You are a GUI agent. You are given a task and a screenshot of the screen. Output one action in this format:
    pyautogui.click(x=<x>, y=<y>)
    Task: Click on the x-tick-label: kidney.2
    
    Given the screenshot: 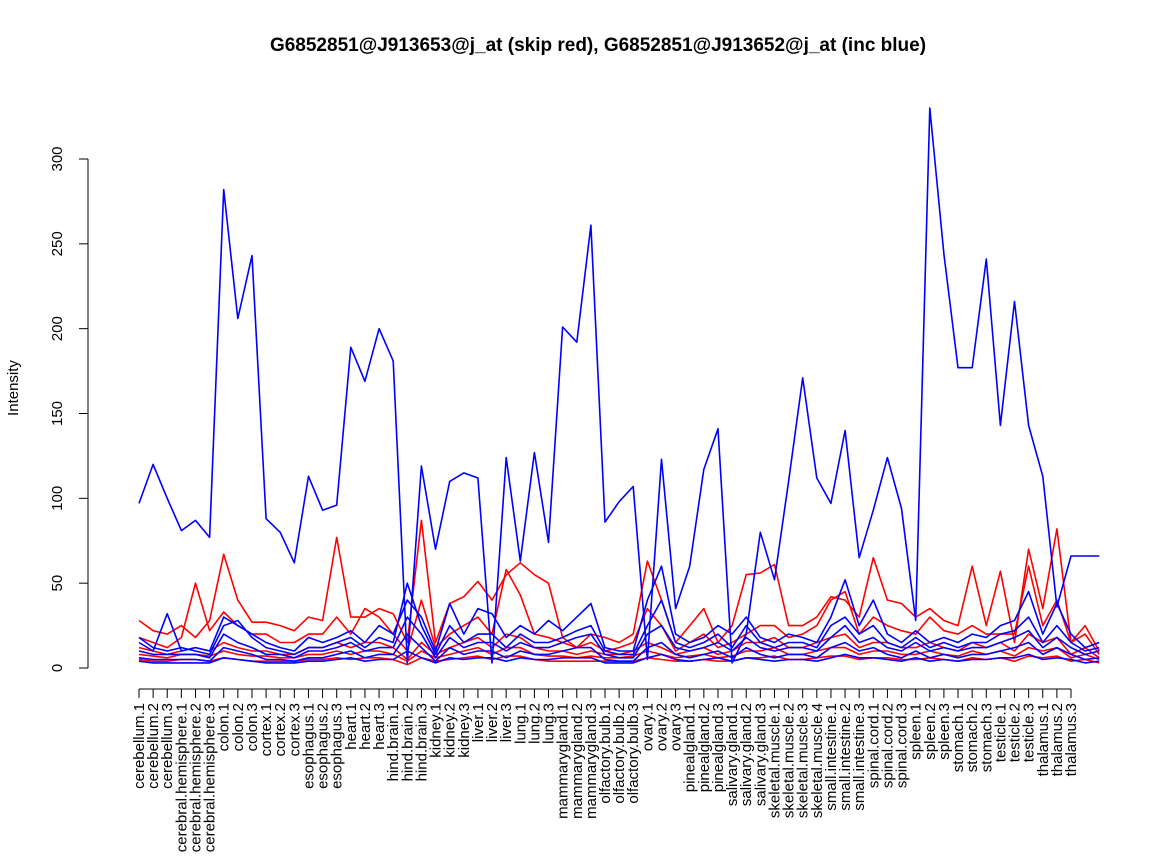 What is the action you would take?
    pyautogui.click(x=450, y=730)
    